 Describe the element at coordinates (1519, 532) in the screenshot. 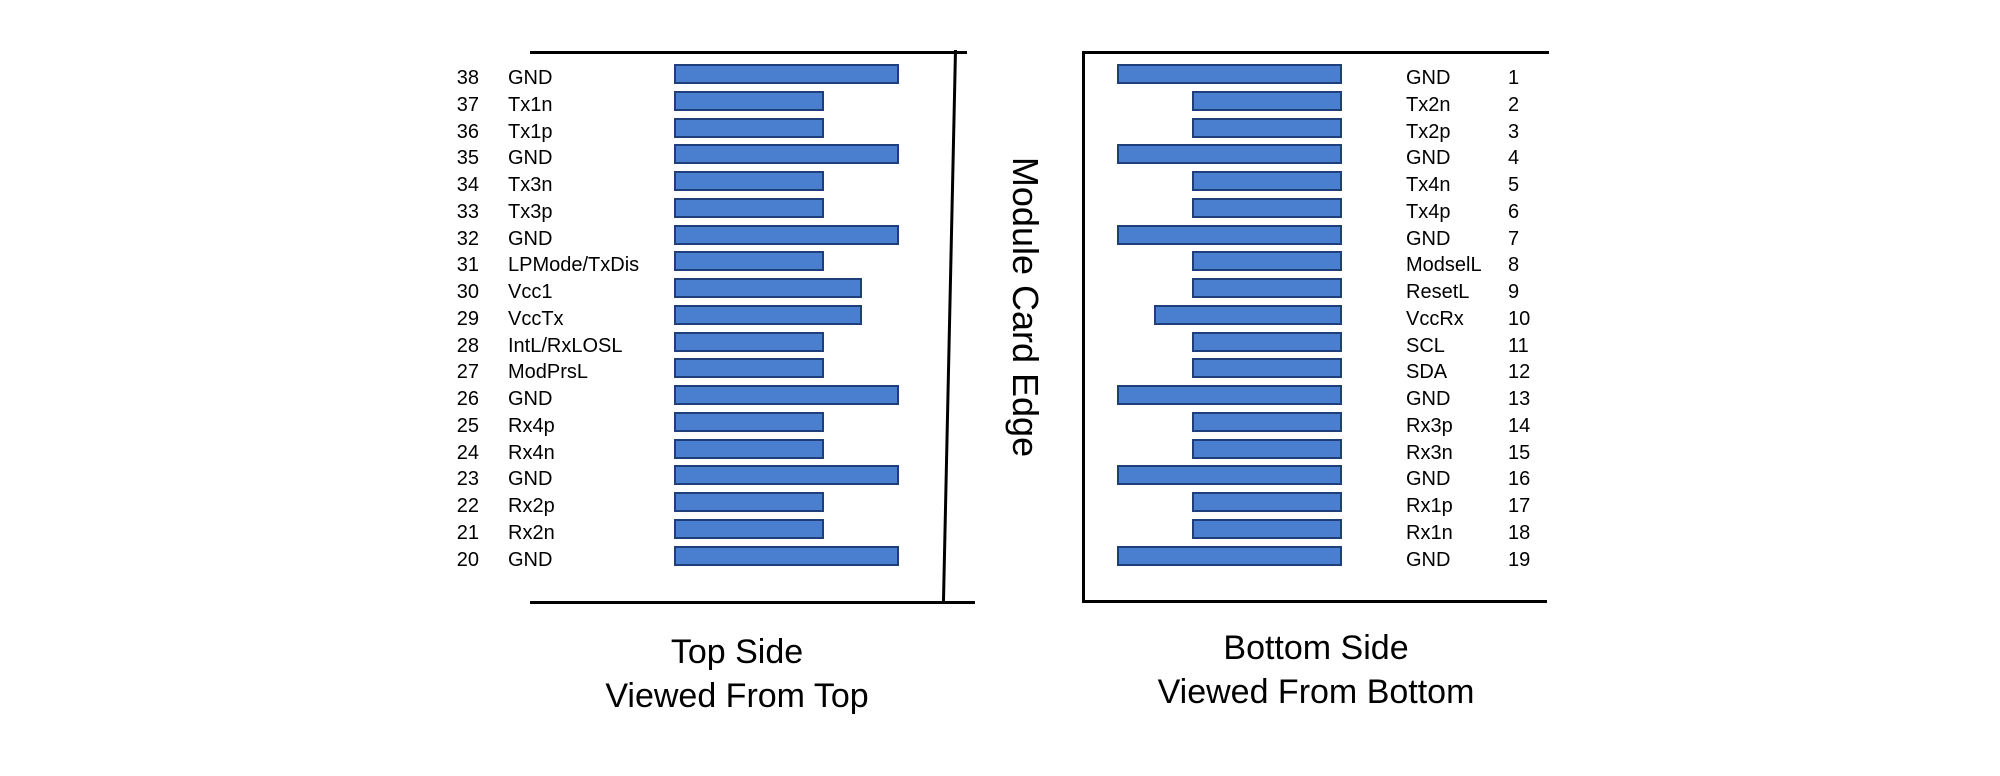

I see `bottom_side-pin-number: 18` at that location.